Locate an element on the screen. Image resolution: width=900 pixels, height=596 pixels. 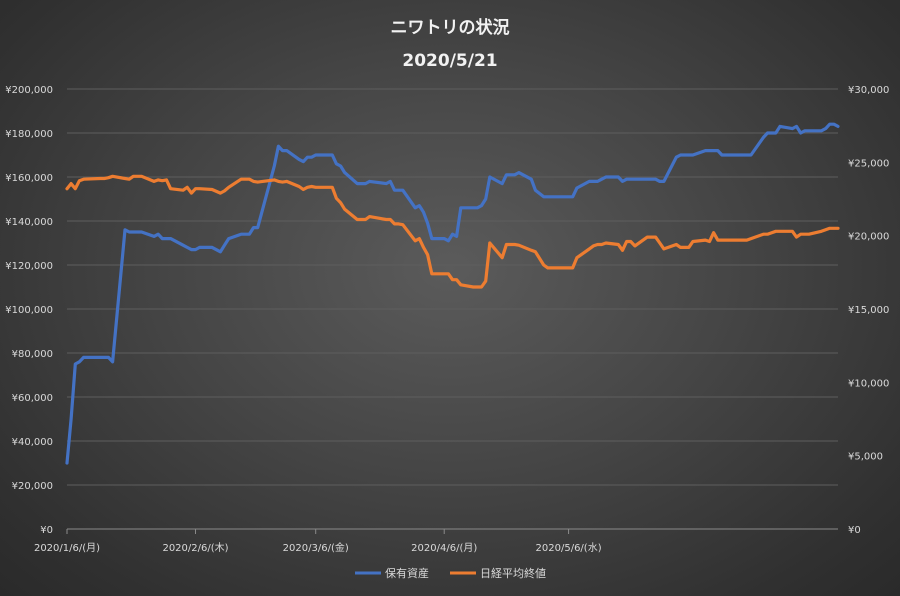
y-left-tick-label: ¥200,000 is located at coordinates (29, 90).